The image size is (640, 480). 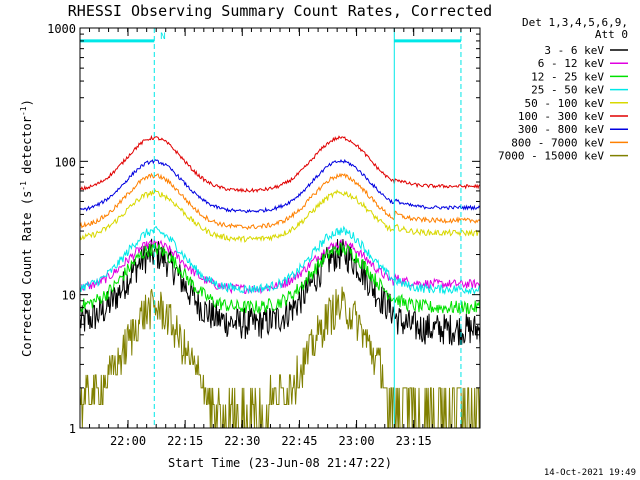 What do you see at coordinates (299, 441) in the screenshot?
I see `x-tick-label: 22:45` at bounding box center [299, 441].